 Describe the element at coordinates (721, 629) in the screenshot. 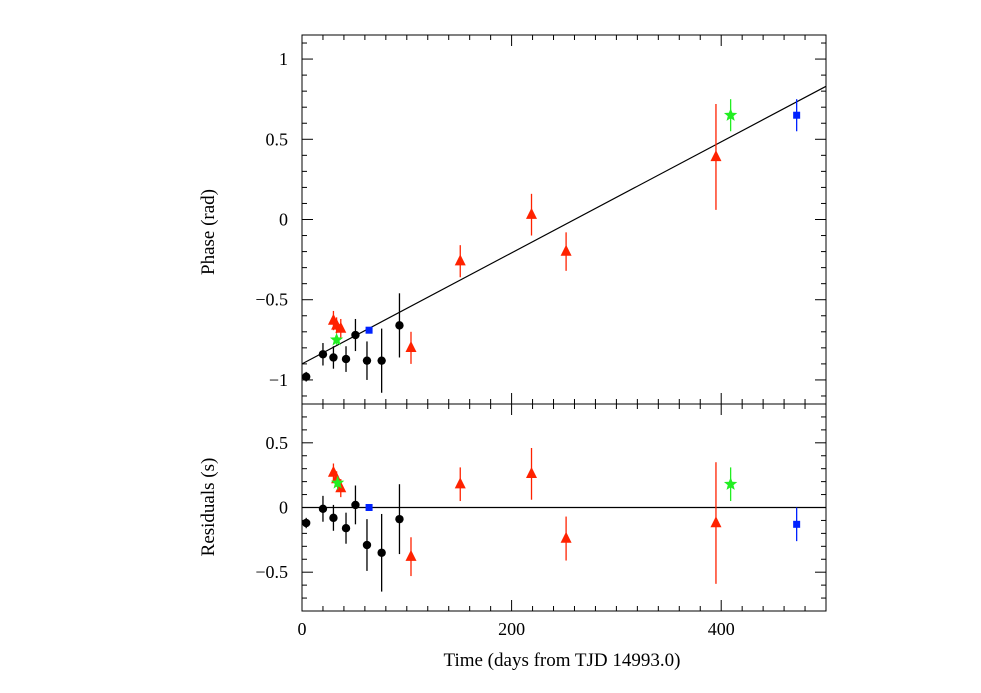

I see `x-tick-label: 400` at that location.